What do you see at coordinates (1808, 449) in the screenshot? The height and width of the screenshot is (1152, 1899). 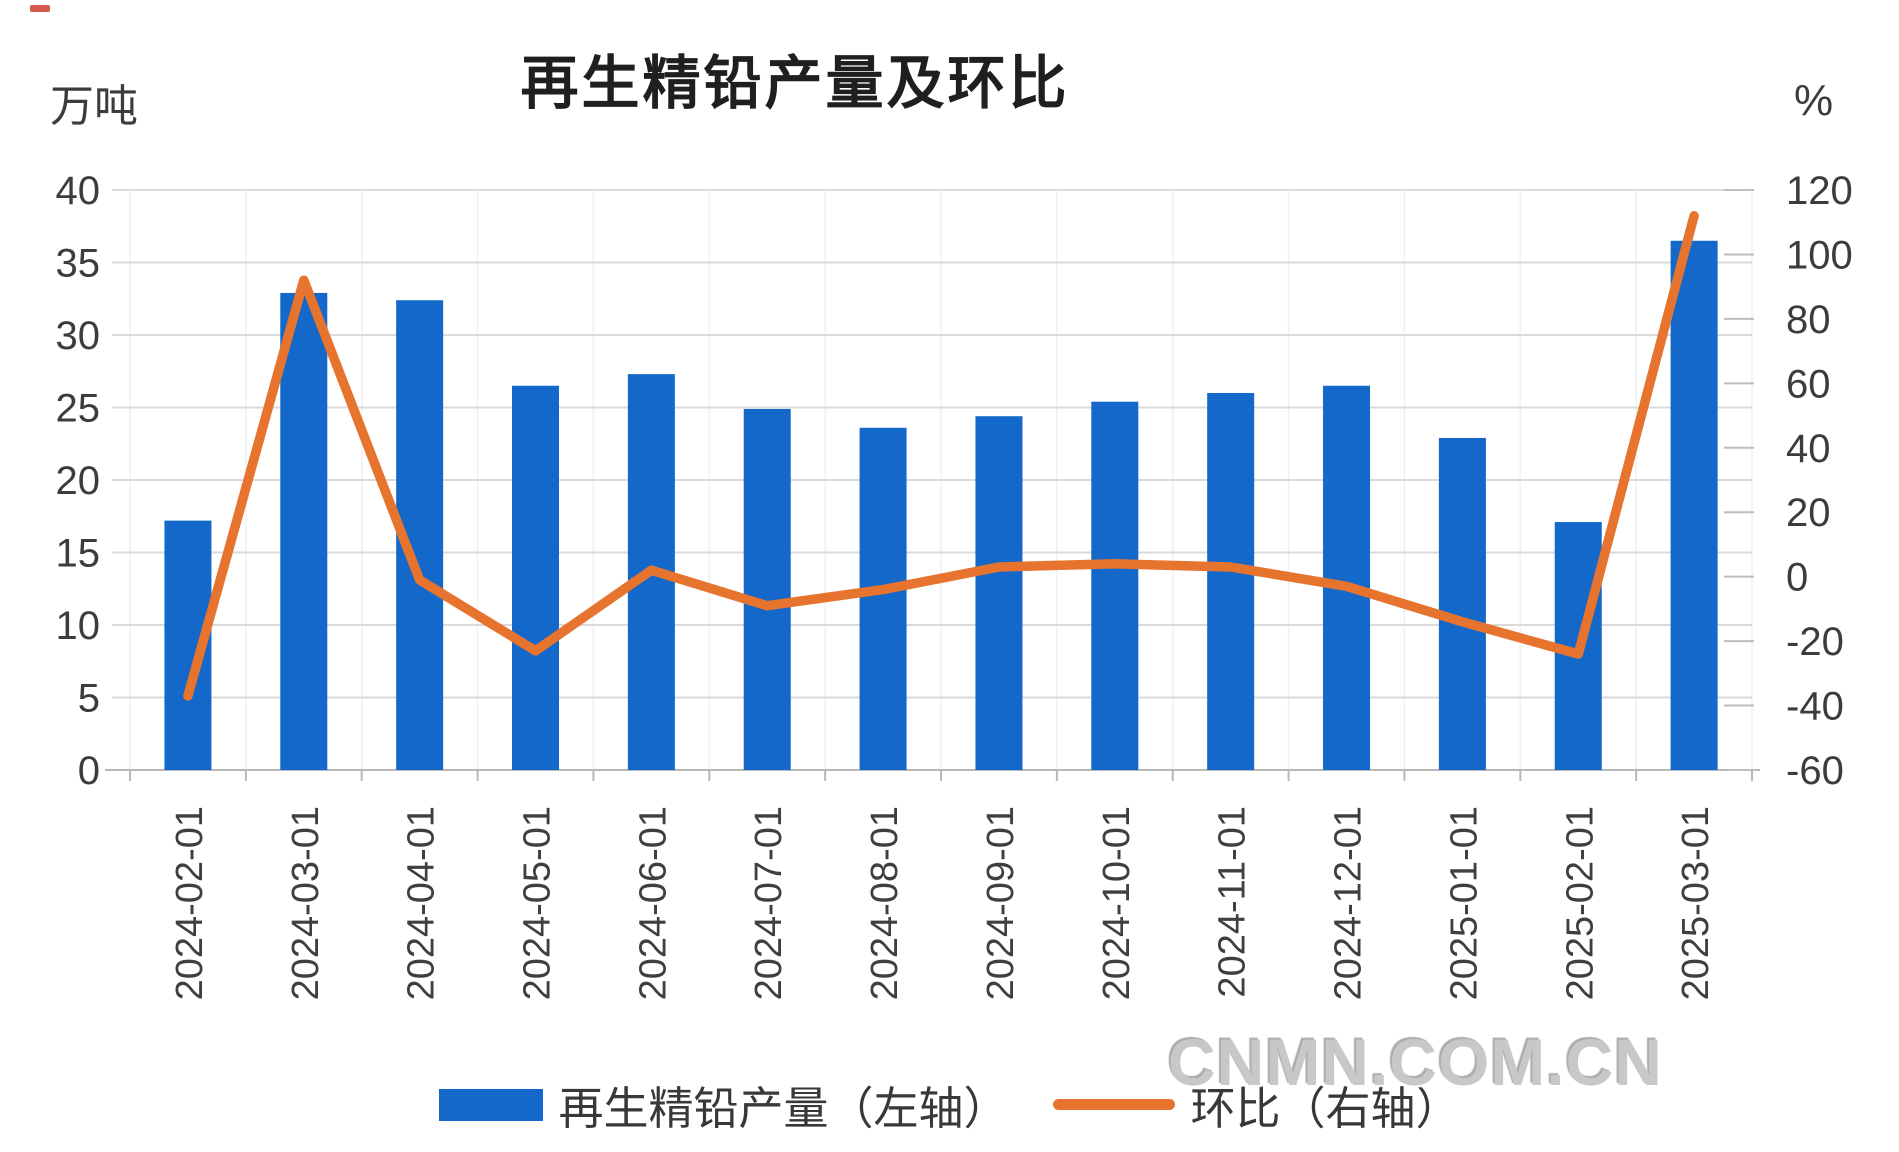 I see `y-tick-label-right: 40` at bounding box center [1808, 449].